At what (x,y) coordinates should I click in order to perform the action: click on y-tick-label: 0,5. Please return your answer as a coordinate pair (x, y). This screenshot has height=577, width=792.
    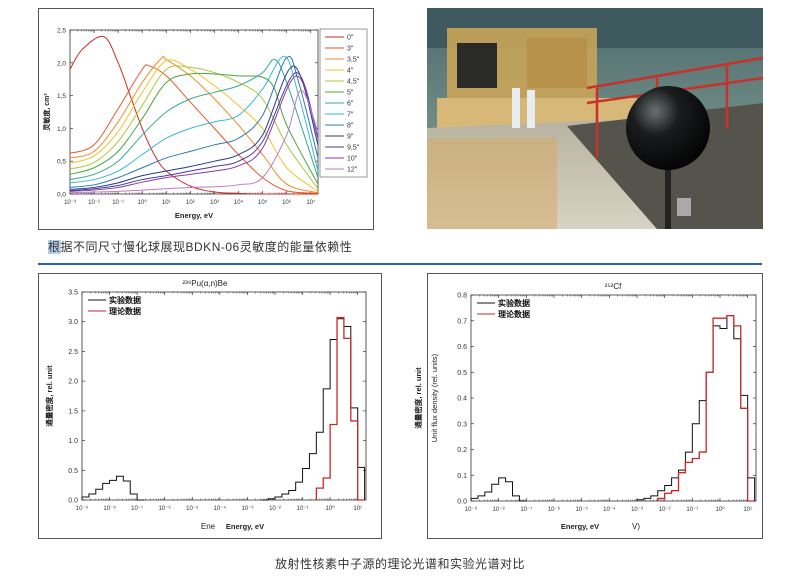
    Looking at the image, I should click on (61, 162).